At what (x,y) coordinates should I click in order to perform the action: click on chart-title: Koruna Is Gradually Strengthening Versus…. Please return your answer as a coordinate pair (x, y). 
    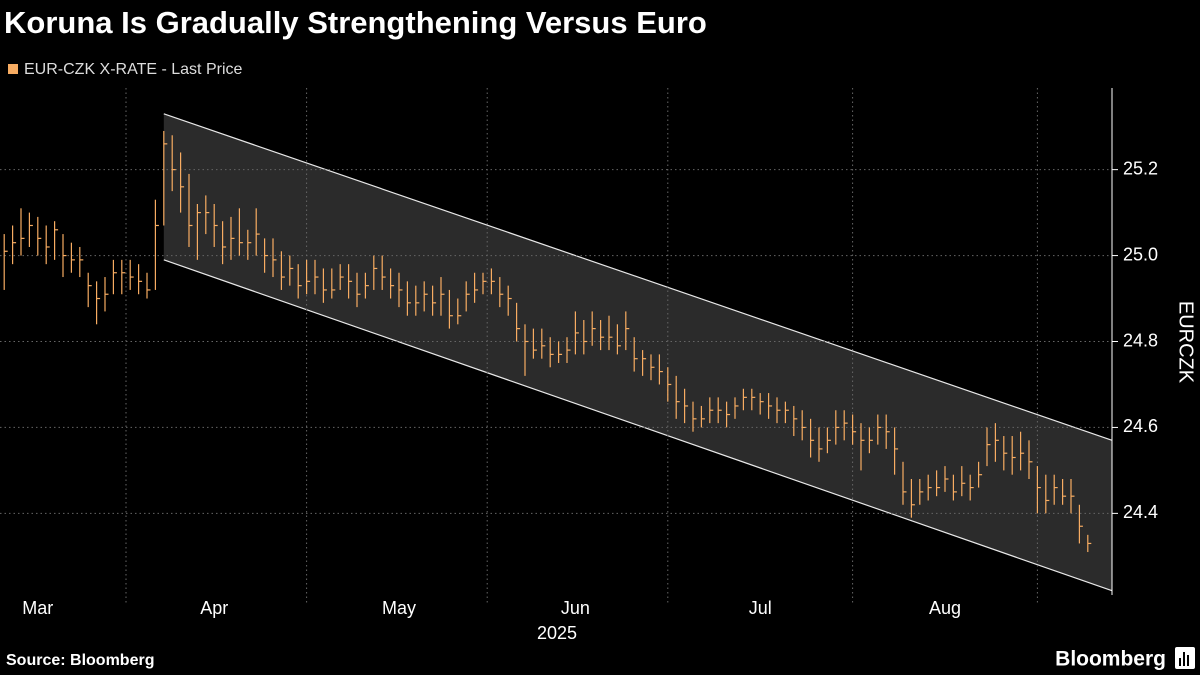
    Looking at the image, I should click on (355, 22).